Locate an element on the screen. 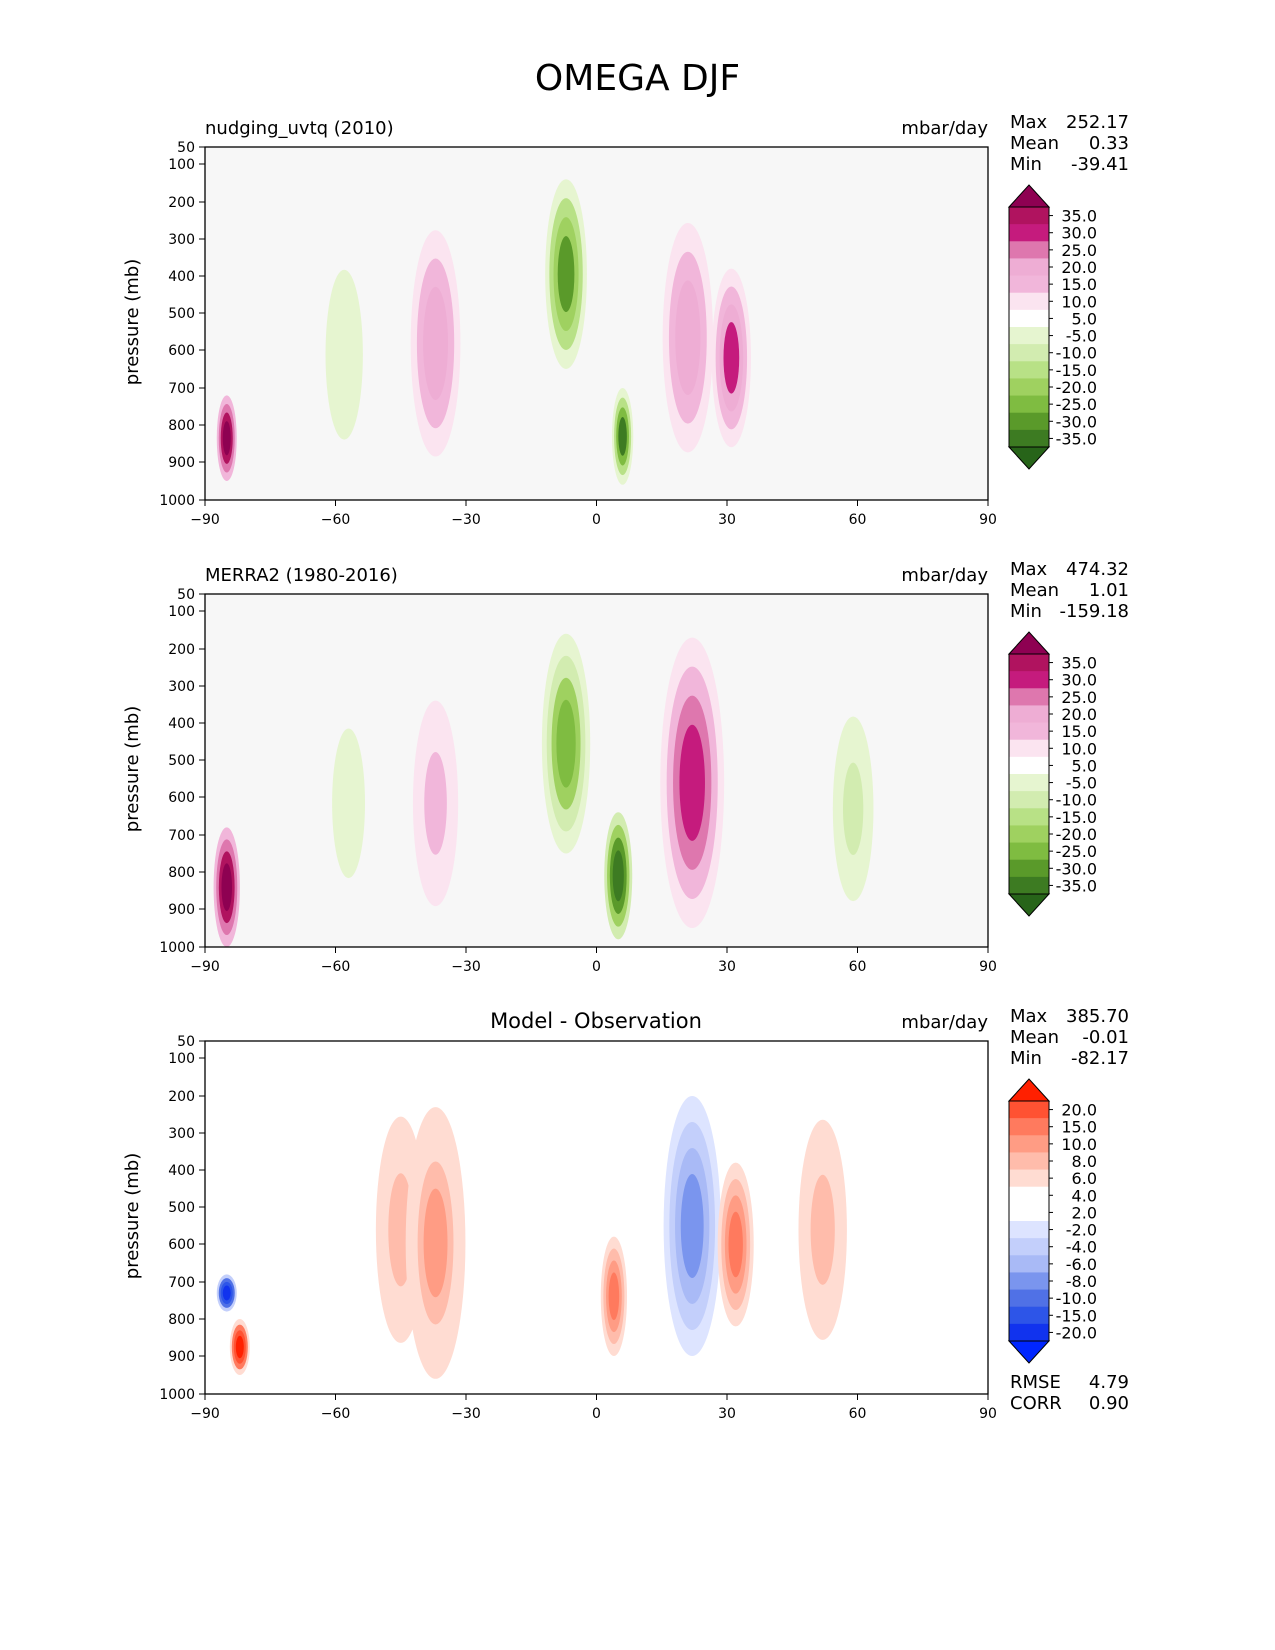  y-tick-label: 1000 is located at coordinates (177, 948).